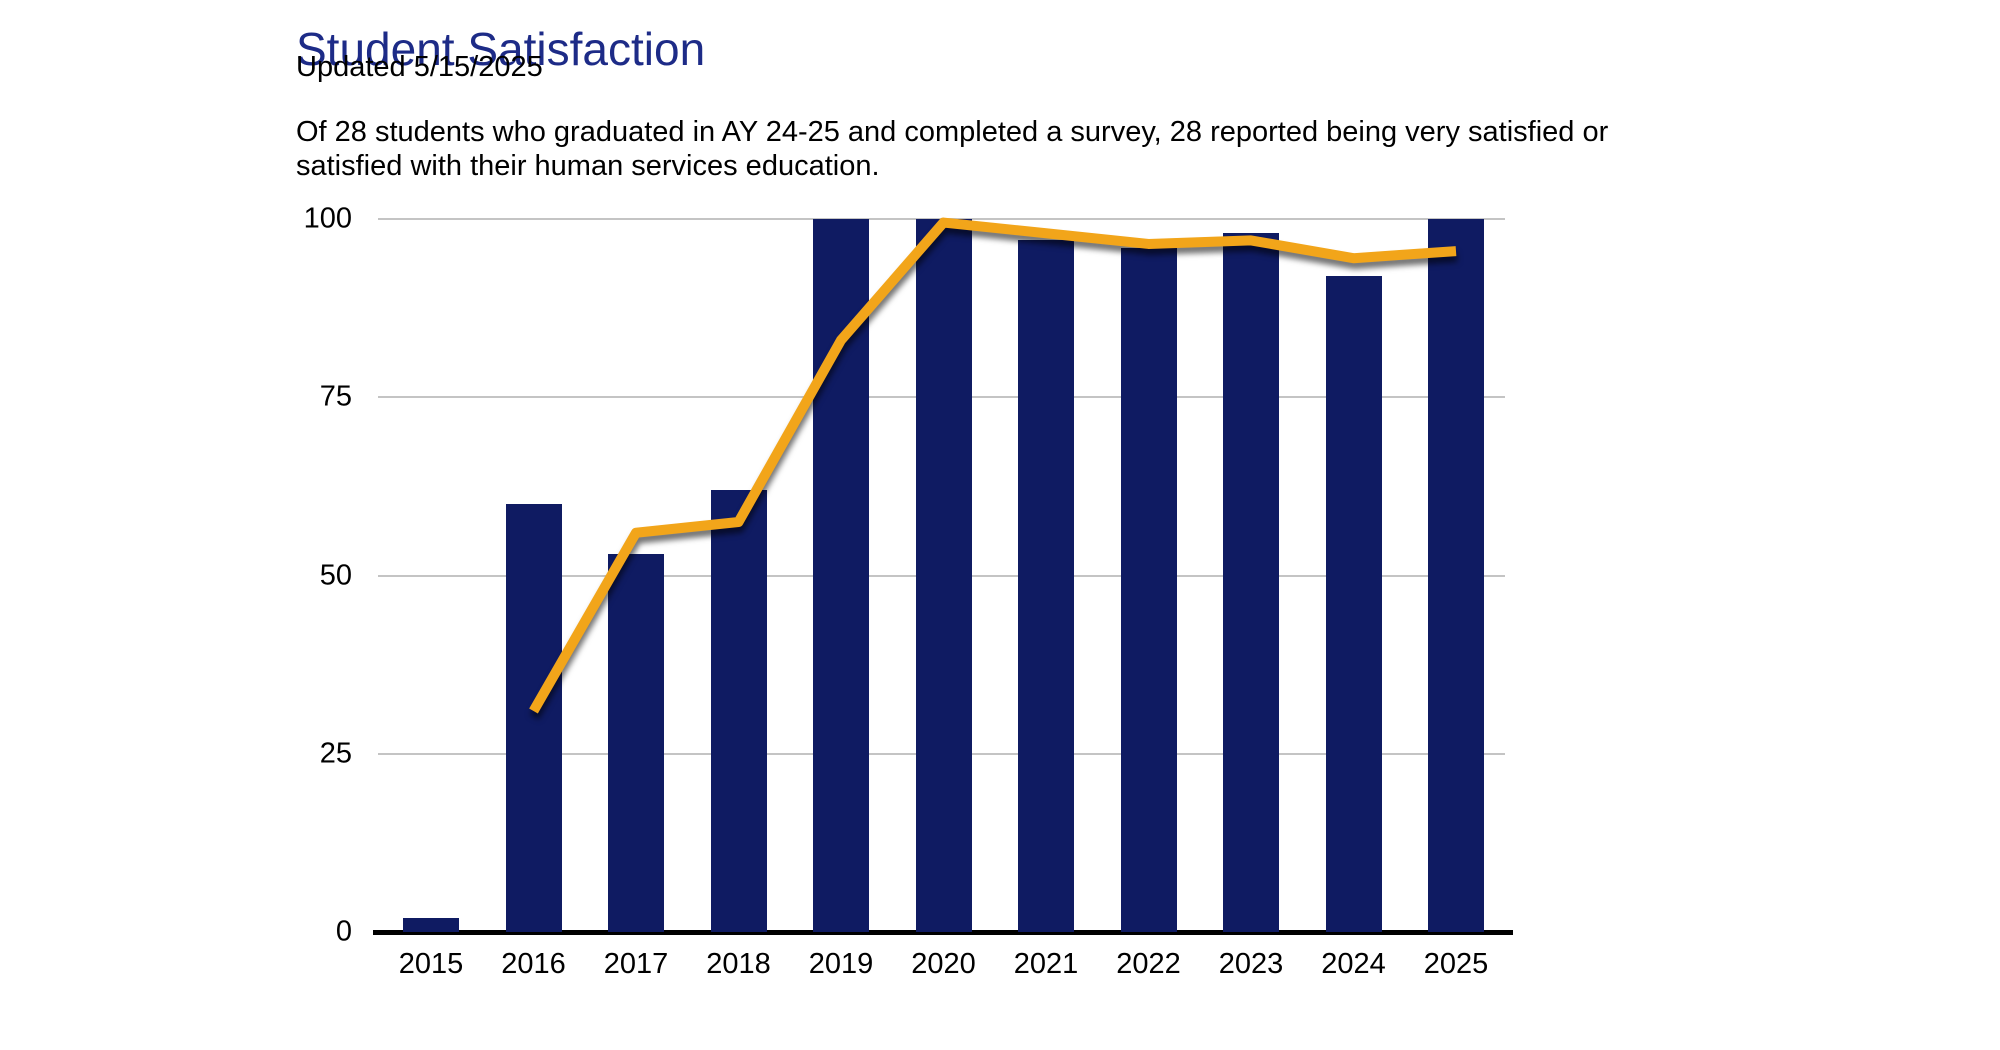 Image resolution: width=2000 pixels, height=1050 pixels. What do you see at coordinates (1456, 575) in the screenshot?
I see `bar-2025` at bounding box center [1456, 575].